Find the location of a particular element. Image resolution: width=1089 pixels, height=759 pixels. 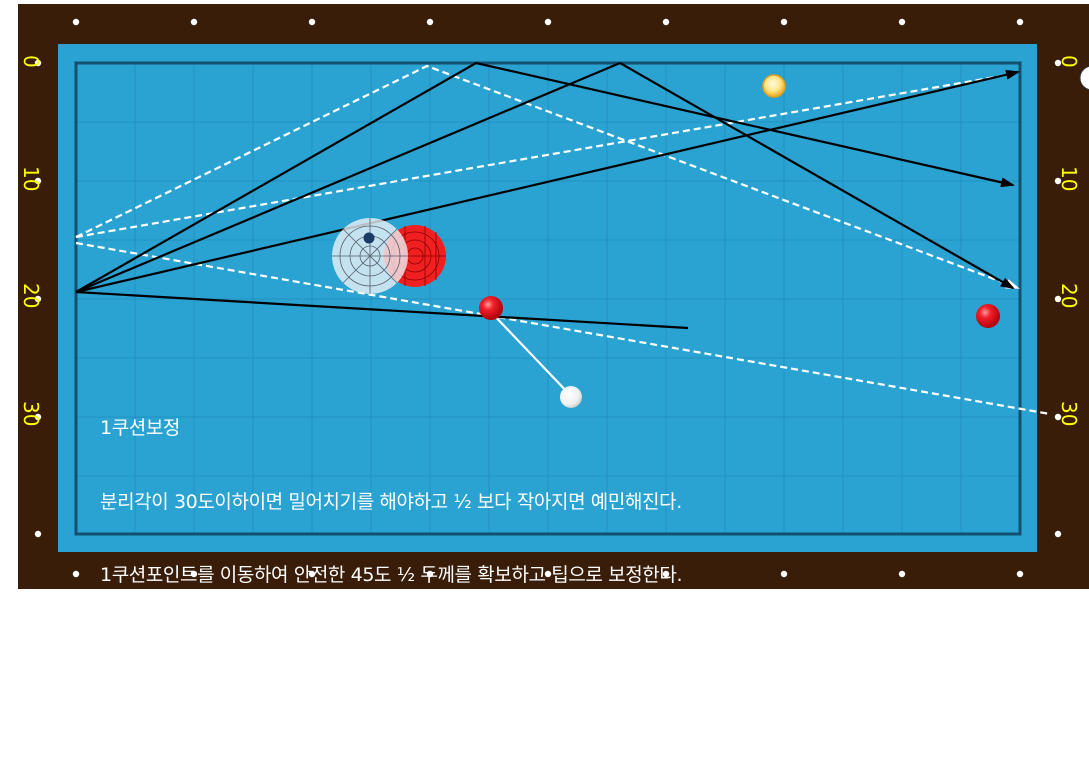

red-ball is located at coordinates (988, 316).